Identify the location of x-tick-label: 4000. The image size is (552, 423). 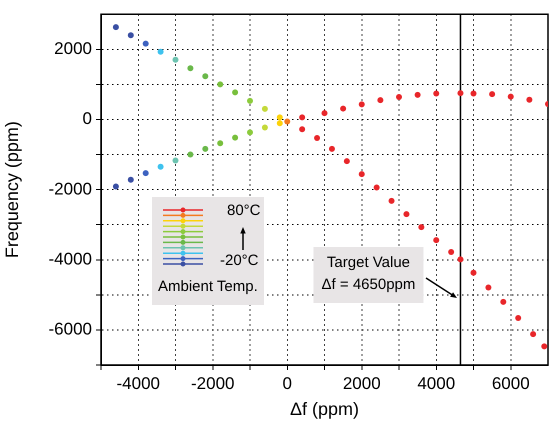
(436, 383).